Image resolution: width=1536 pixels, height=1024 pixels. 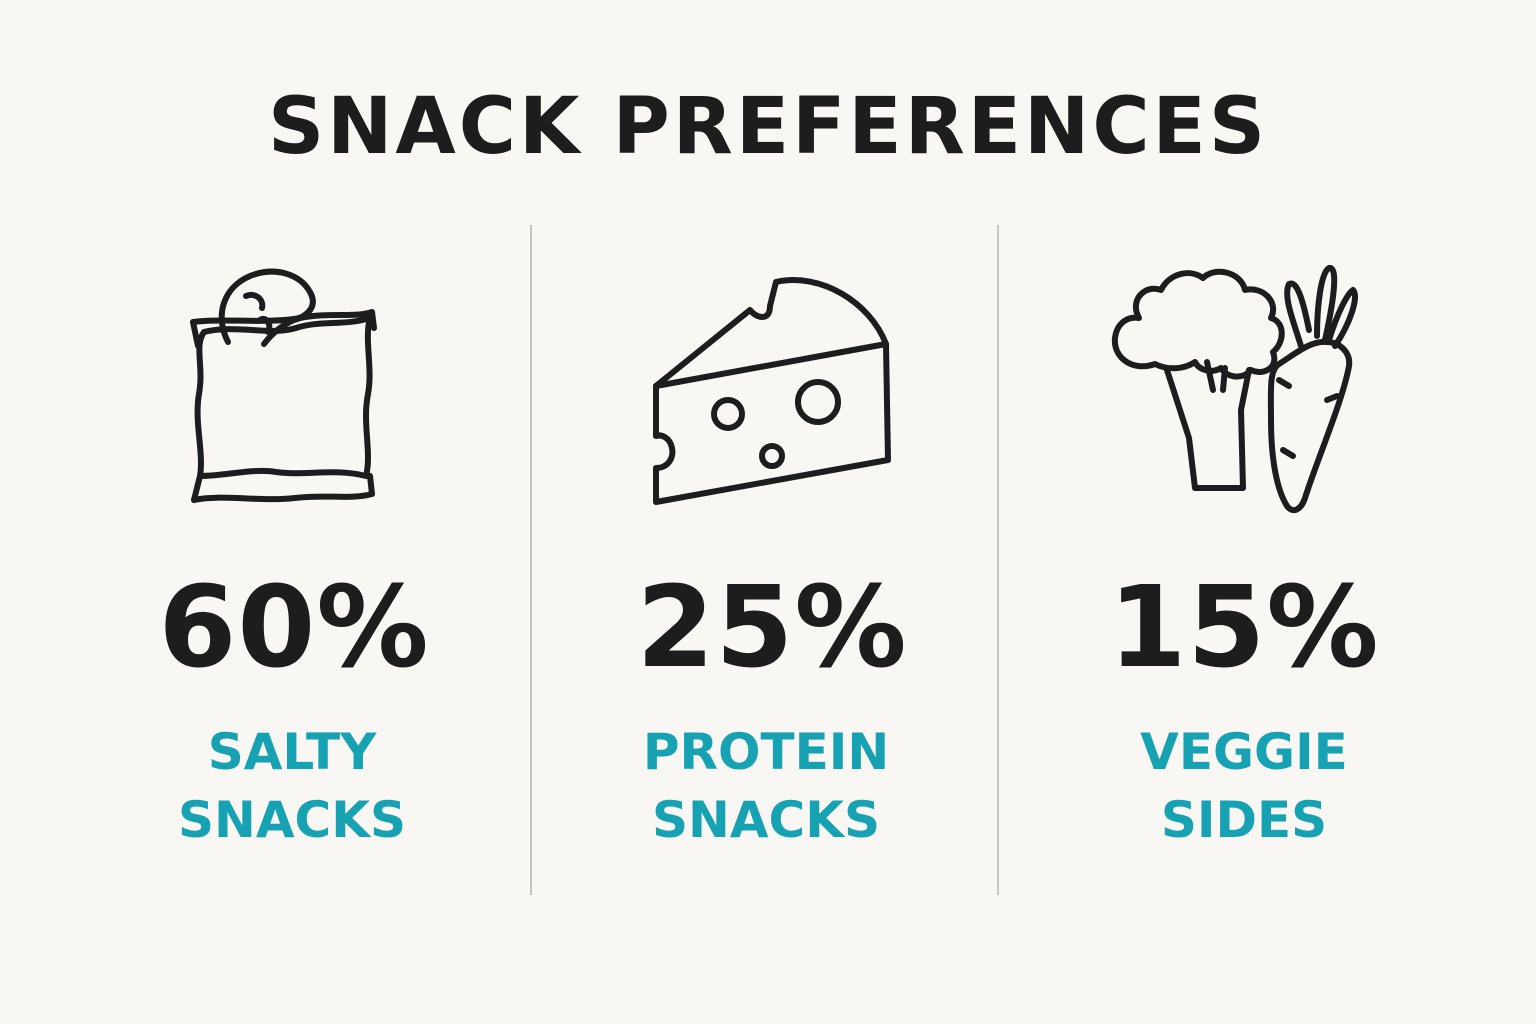 I want to click on label-line: PROTEIN, so click(x=766, y=752).